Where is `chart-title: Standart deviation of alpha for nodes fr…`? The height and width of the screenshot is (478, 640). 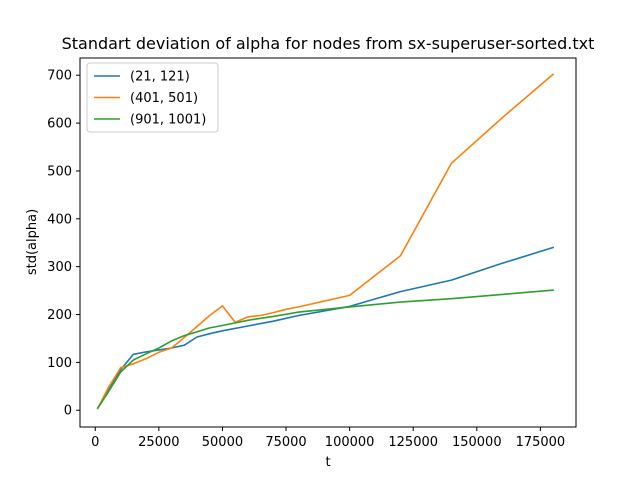 chart-title: Standart deviation of alpha for nodes fr… is located at coordinates (328, 43).